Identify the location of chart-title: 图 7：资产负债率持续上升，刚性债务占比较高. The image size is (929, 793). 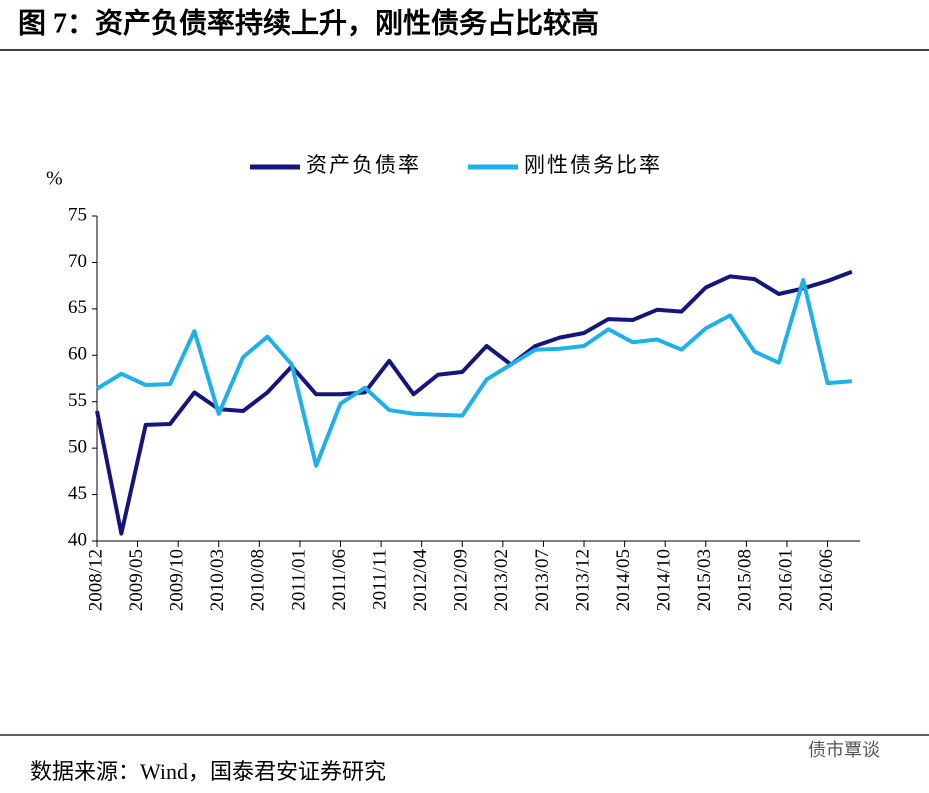
(308, 22).